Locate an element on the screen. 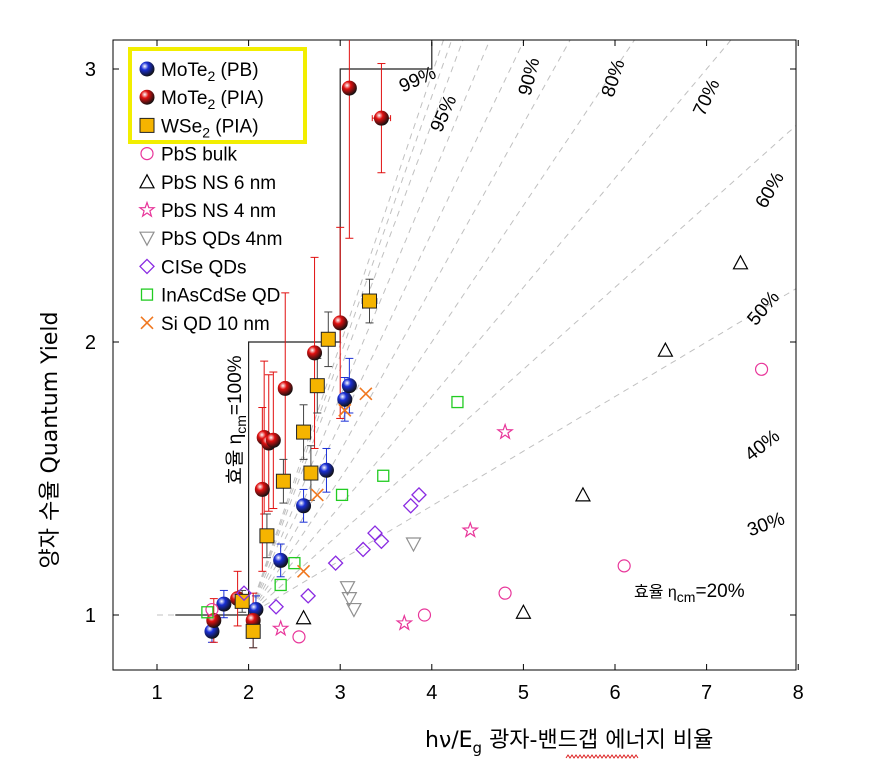 Image resolution: width=876 pixels, height=782 pixels. eta20-label: 효율 ηcm=20% is located at coordinates (689, 593).